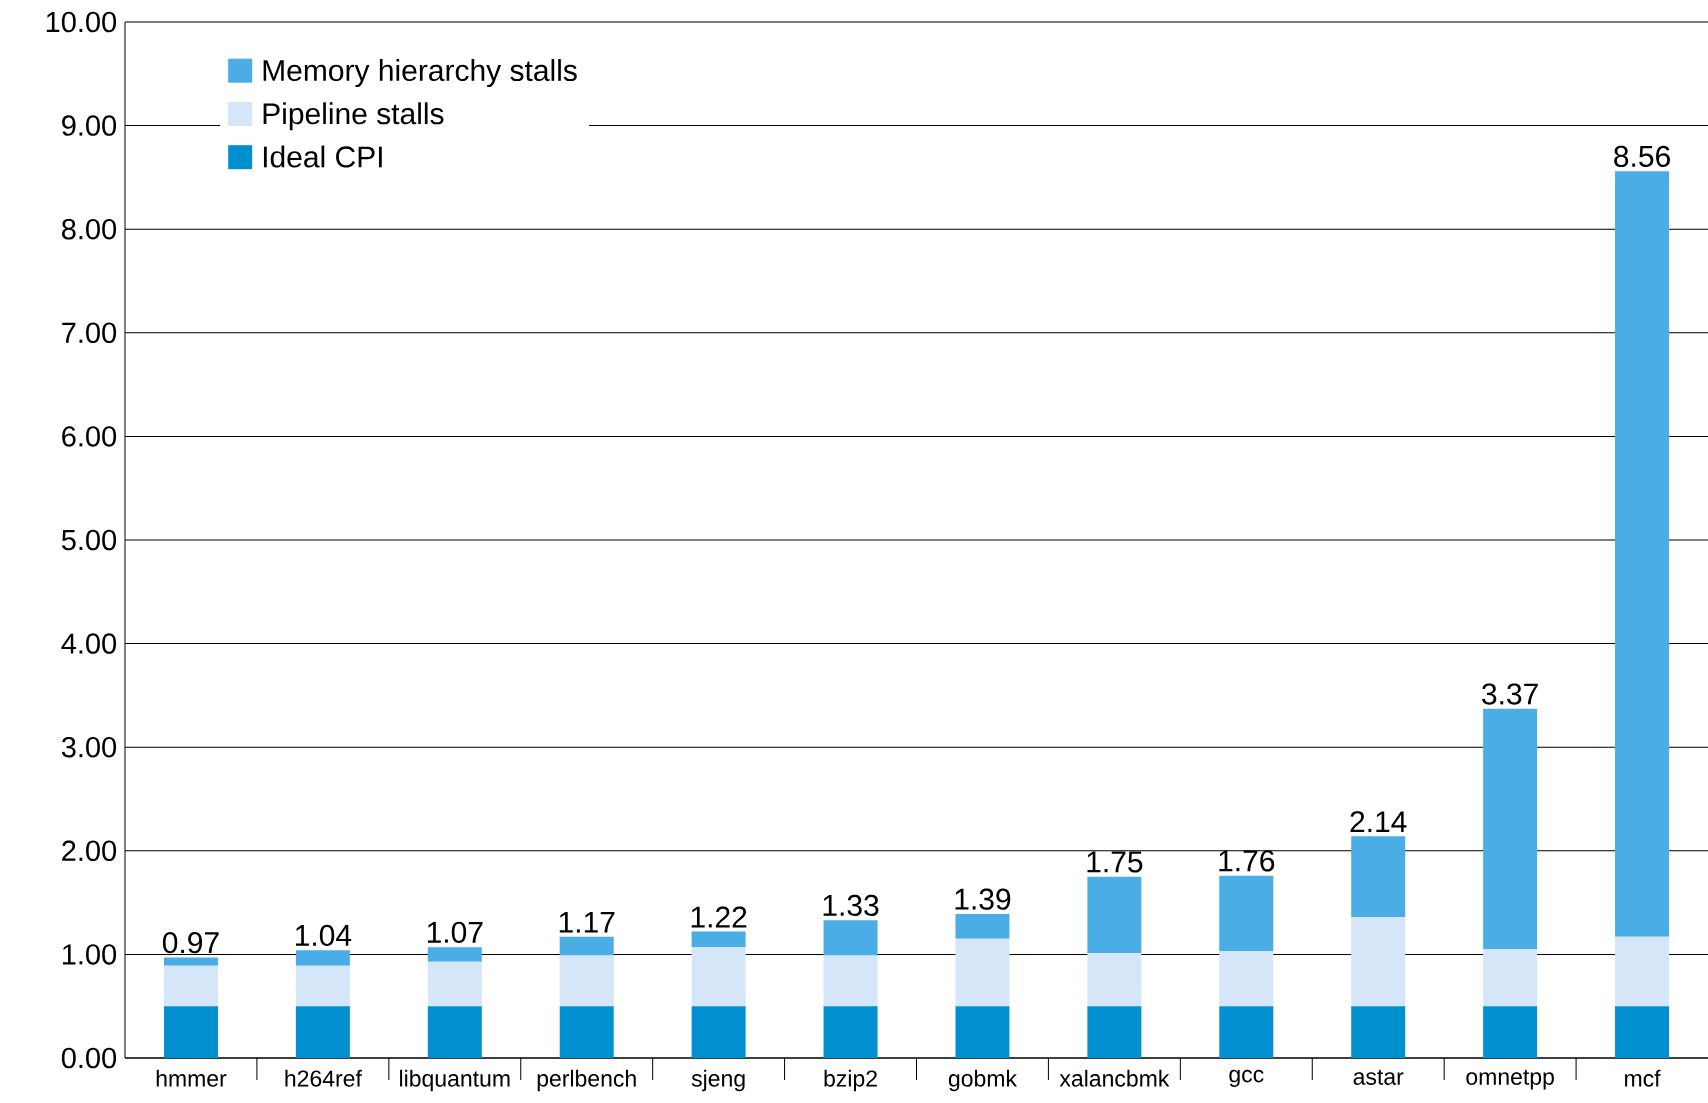 The image size is (1708, 1103). What do you see at coordinates (81, 22) in the screenshot?
I see `y-tick-label: 10.00` at bounding box center [81, 22].